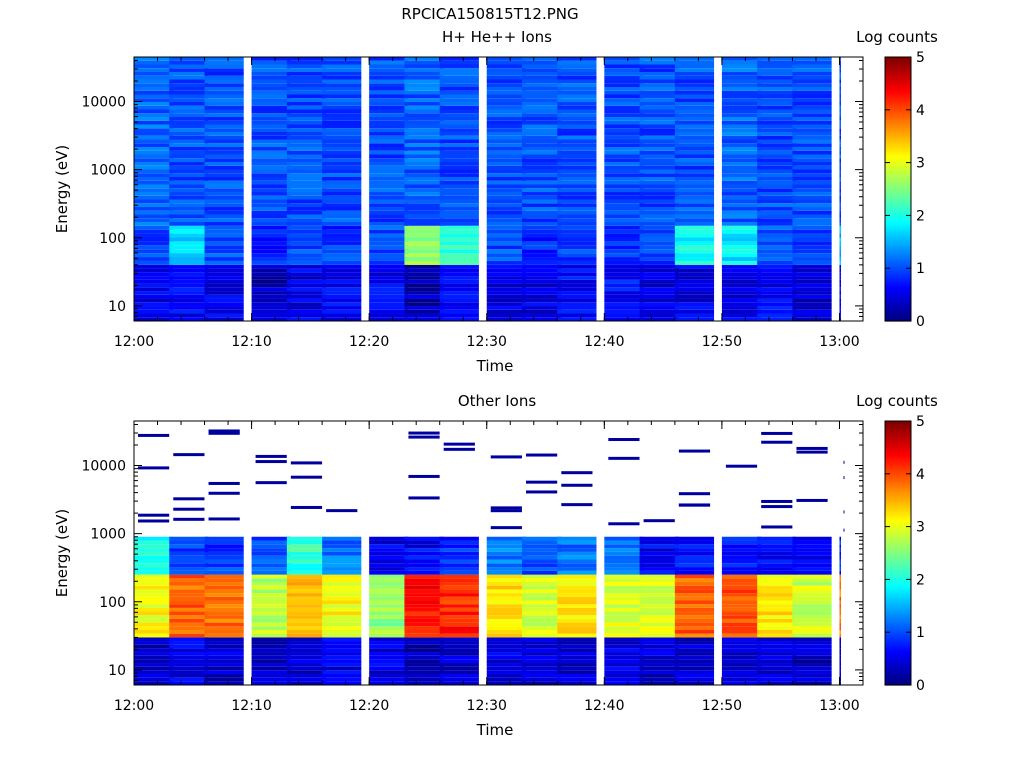 Image resolution: width=1024 pixels, height=772 pixels. What do you see at coordinates (722, 342) in the screenshot?
I see `x-tick-label: 12:50` at bounding box center [722, 342].